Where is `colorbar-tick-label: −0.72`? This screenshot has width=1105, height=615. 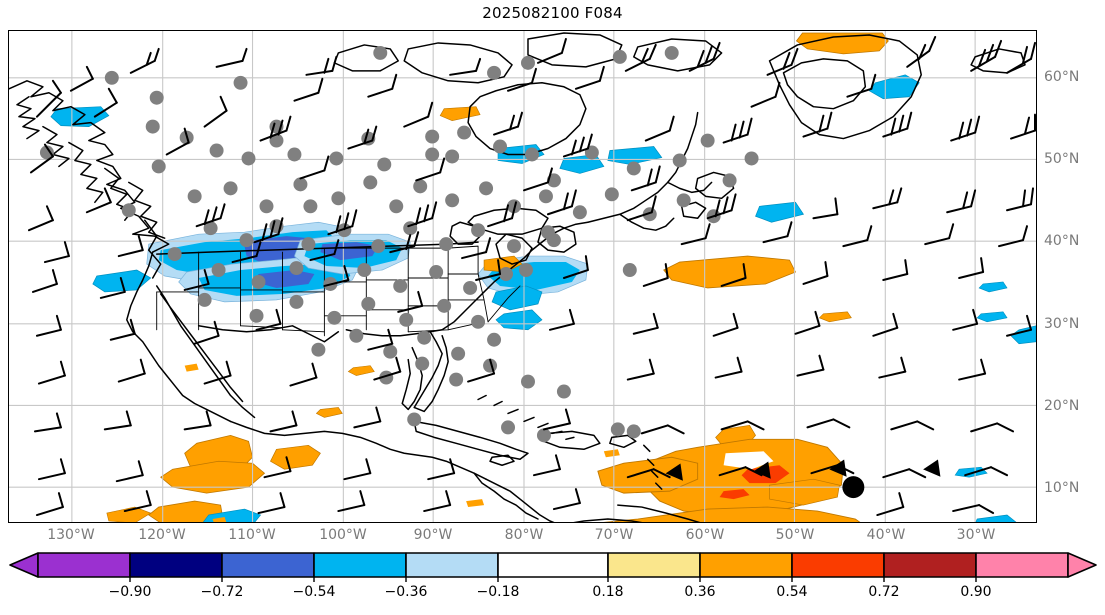 colorbar-tick-label: −0.72 is located at coordinates (222, 592).